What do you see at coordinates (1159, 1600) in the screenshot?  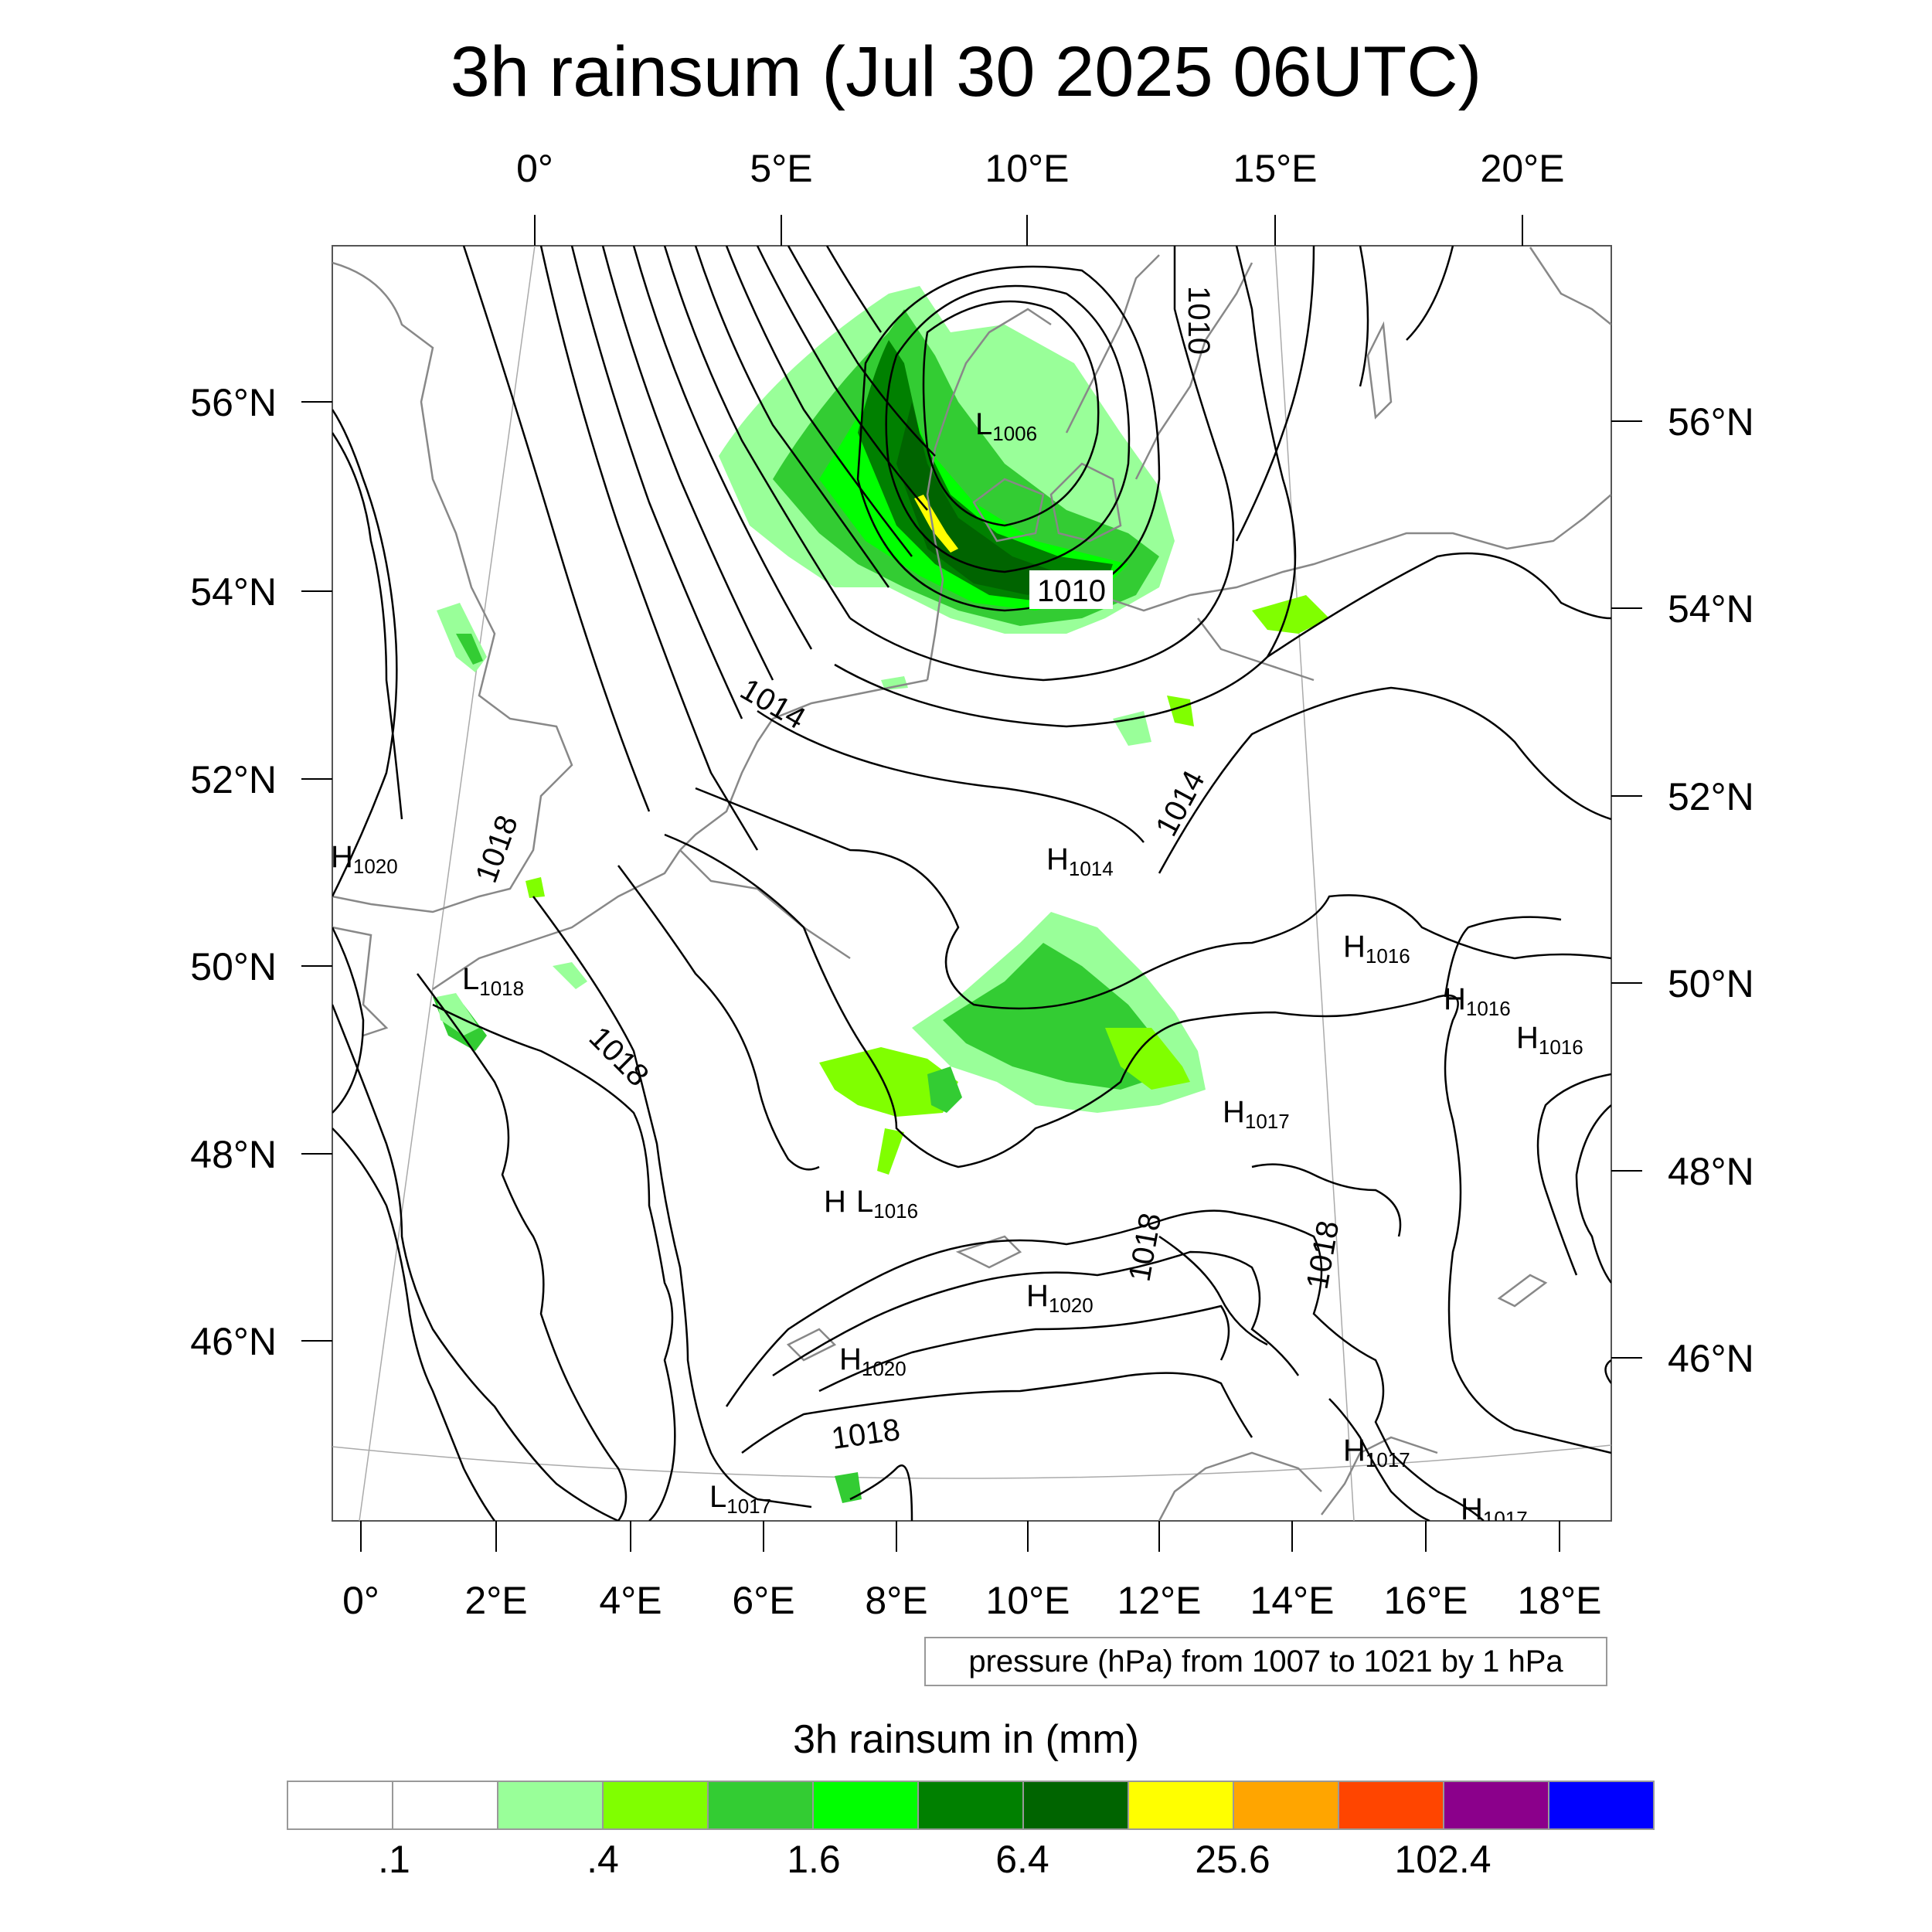 I see `bottom-lon-tick-label: 12°E` at bounding box center [1159, 1600].